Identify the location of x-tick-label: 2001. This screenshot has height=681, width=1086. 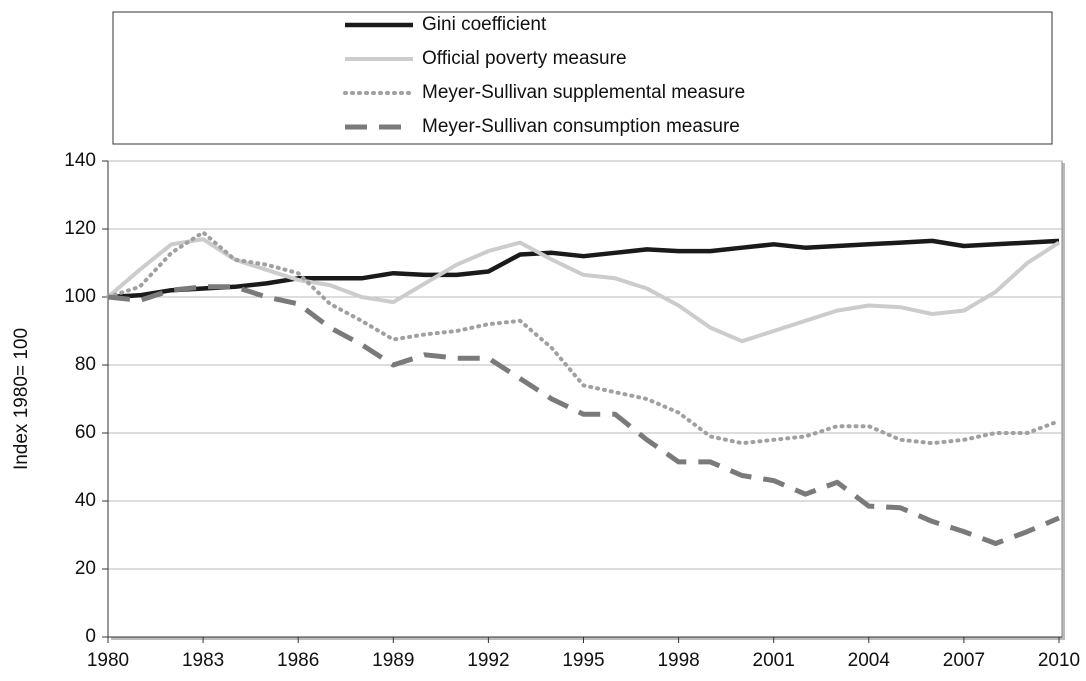
(774, 660).